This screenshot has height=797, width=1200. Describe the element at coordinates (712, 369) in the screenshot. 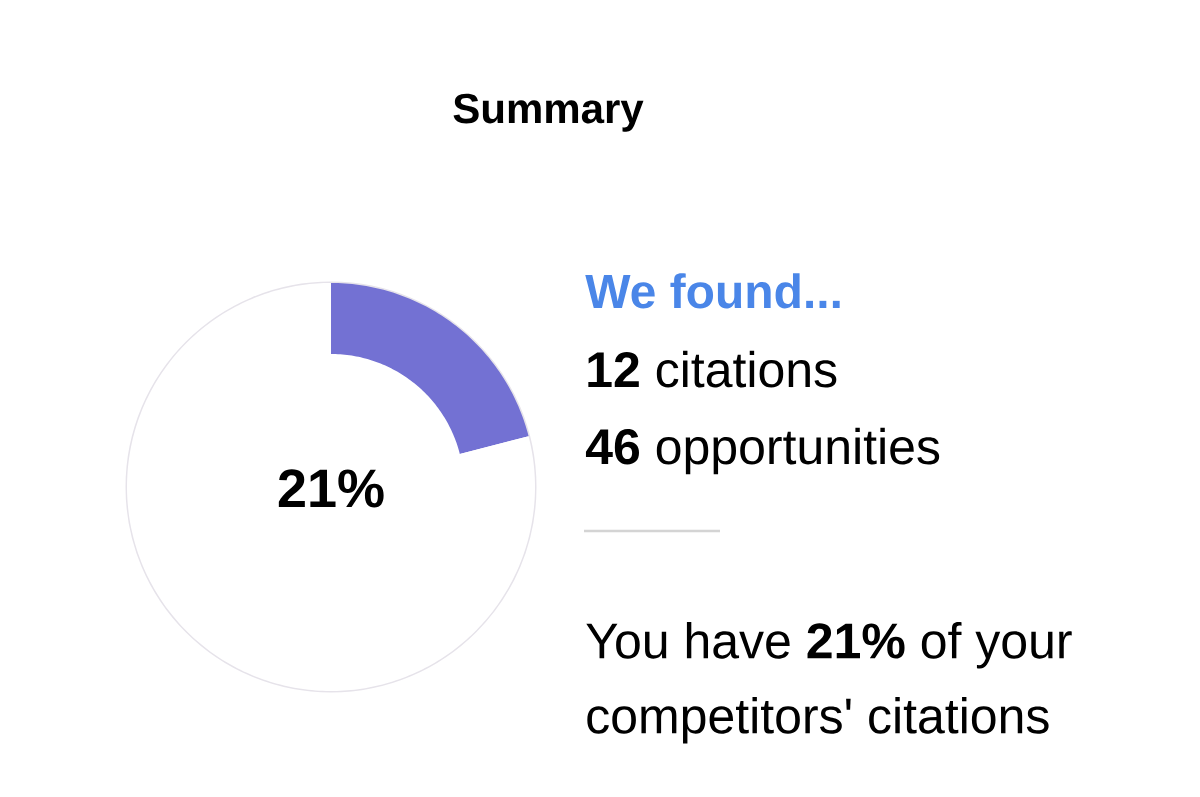

I see `text: 12 citations` at that location.